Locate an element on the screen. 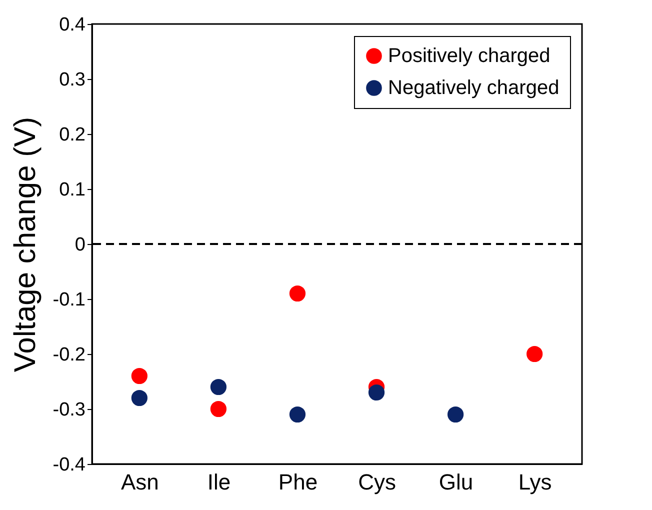 The image size is (652, 510). y-tick-label: 0.4 is located at coordinates (72, 25).